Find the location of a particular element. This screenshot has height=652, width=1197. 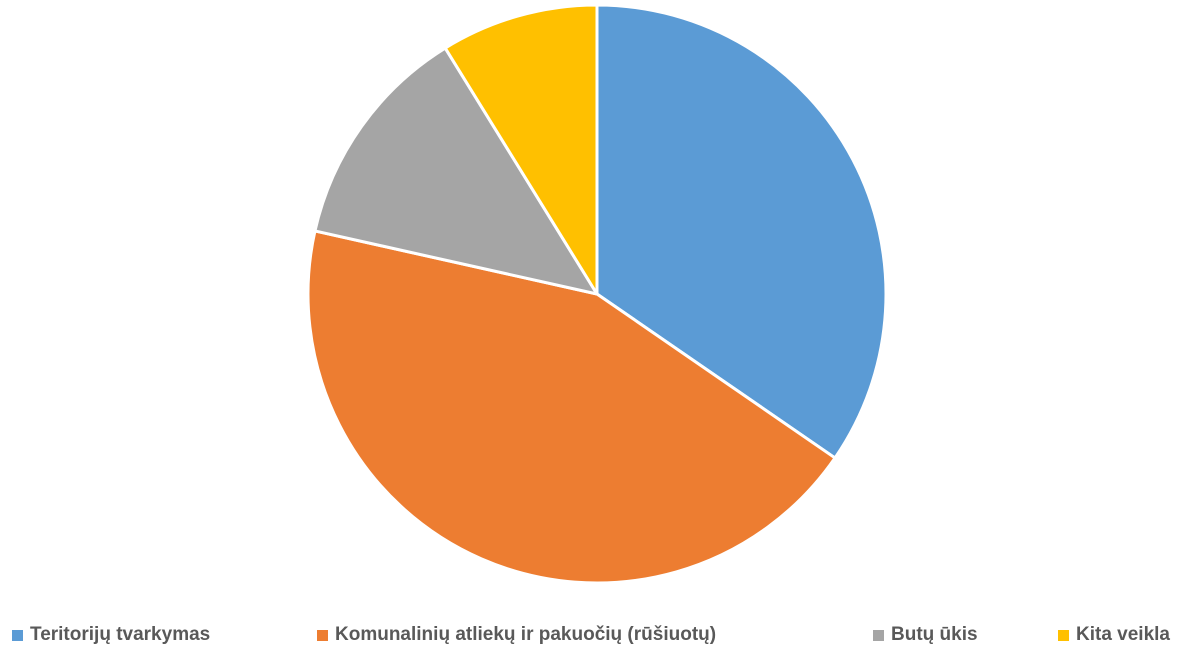

pie-slice-butu-ukis is located at coordinates (456, 171).